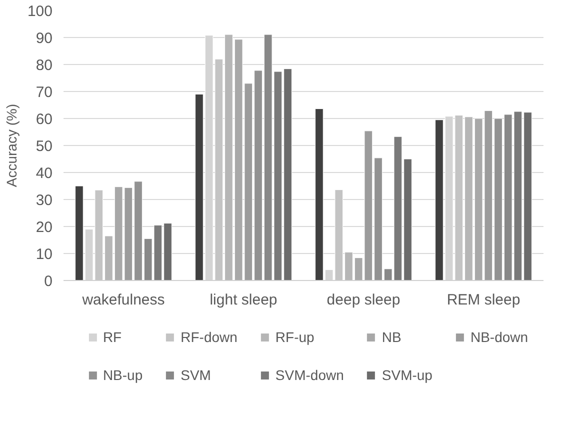  Describe the element at coordinates (483, 300) in the screenshot. I see `x-tick-label: REM sleep` at that location.